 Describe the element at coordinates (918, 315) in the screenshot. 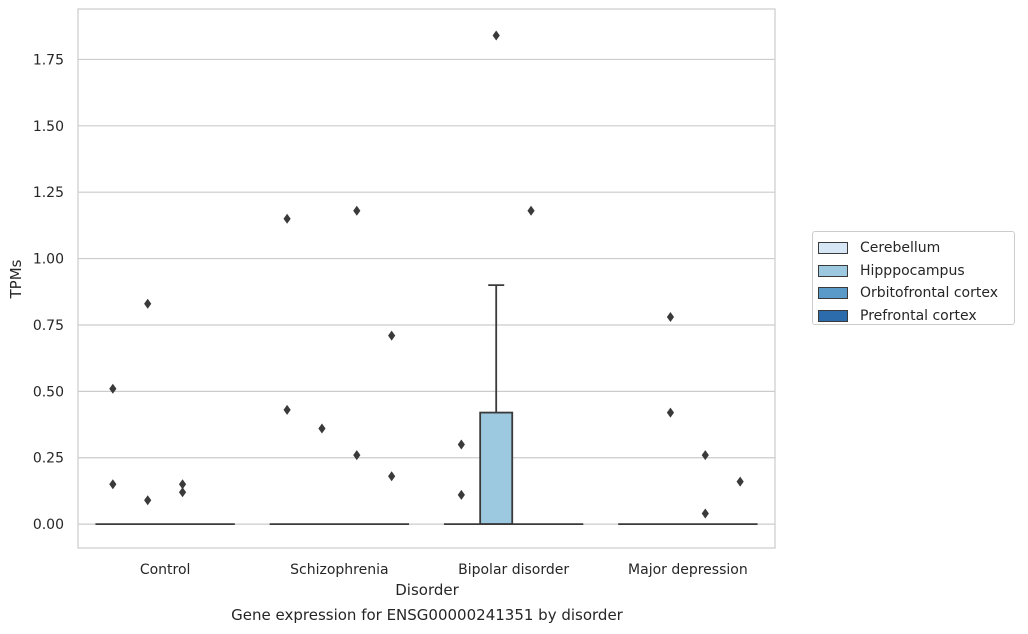

I see `legend-label: Prefrontal cortex` at that location.